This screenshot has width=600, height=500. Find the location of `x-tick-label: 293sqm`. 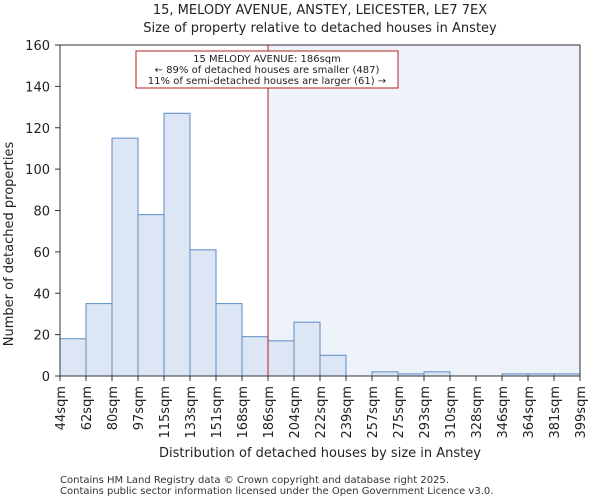

x-tick-label: 293sqm is located at coordinates (425, 412).